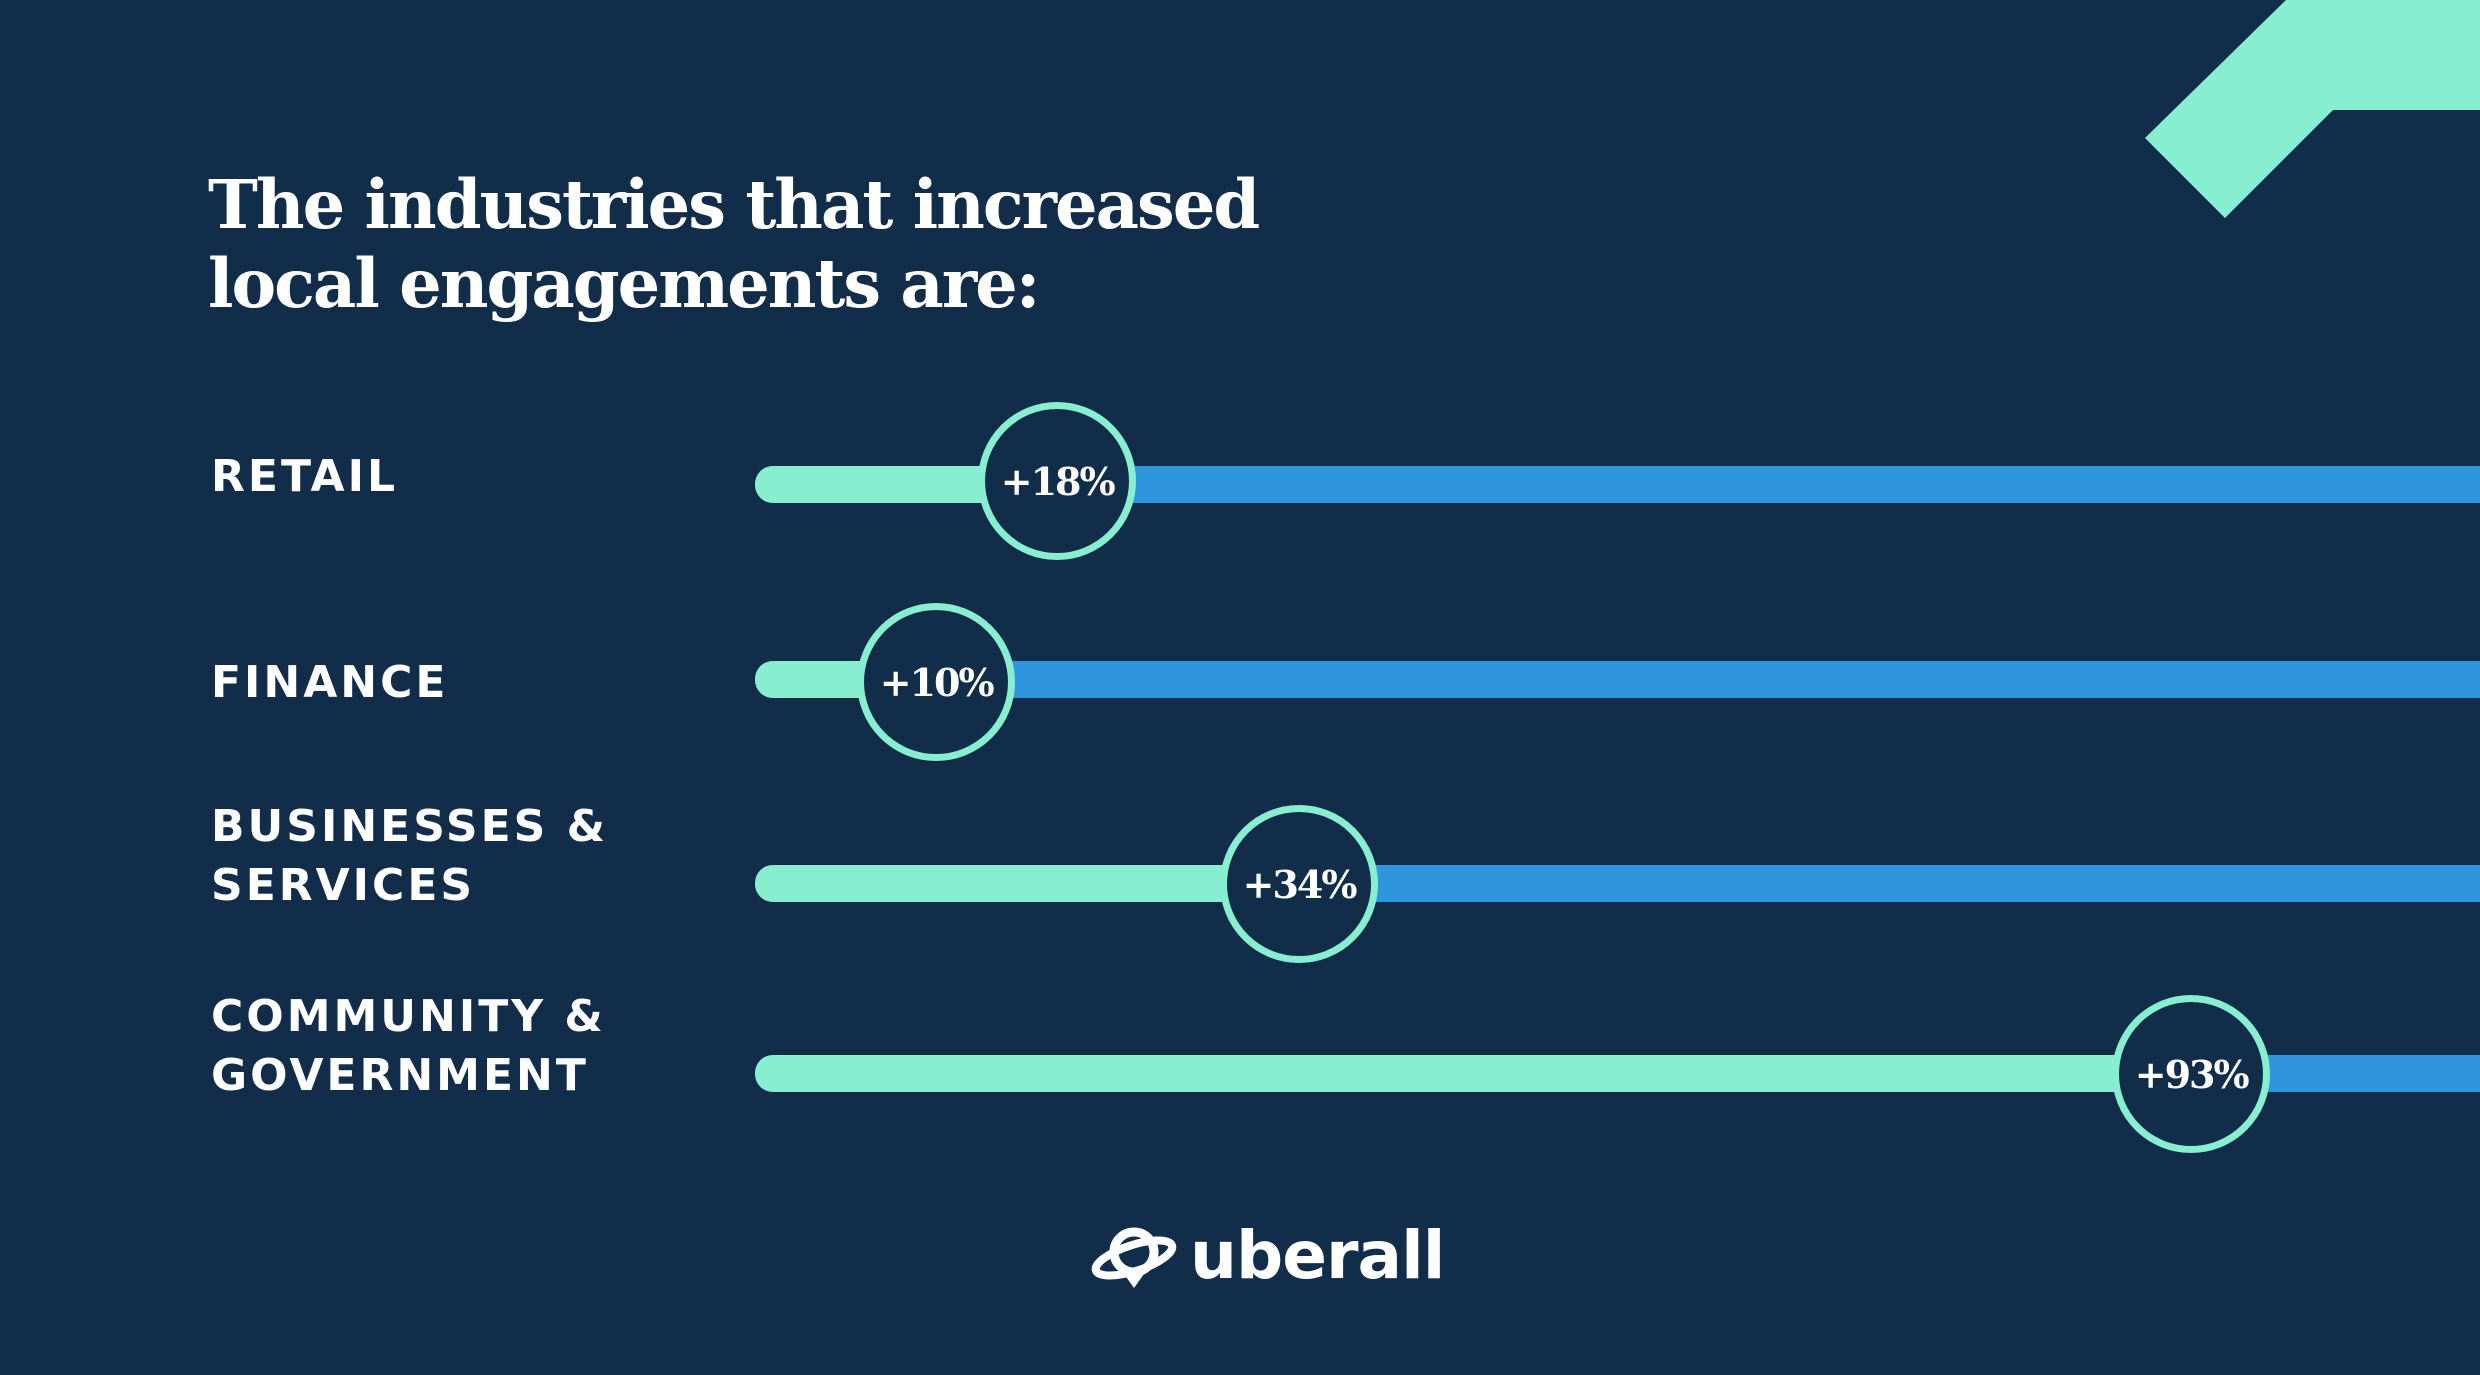 This screenshot has height=1375, width=2480. Describe the element at coordinates (2312, 109) in the screenshot. I see `corner-chevron-icon` at that location.